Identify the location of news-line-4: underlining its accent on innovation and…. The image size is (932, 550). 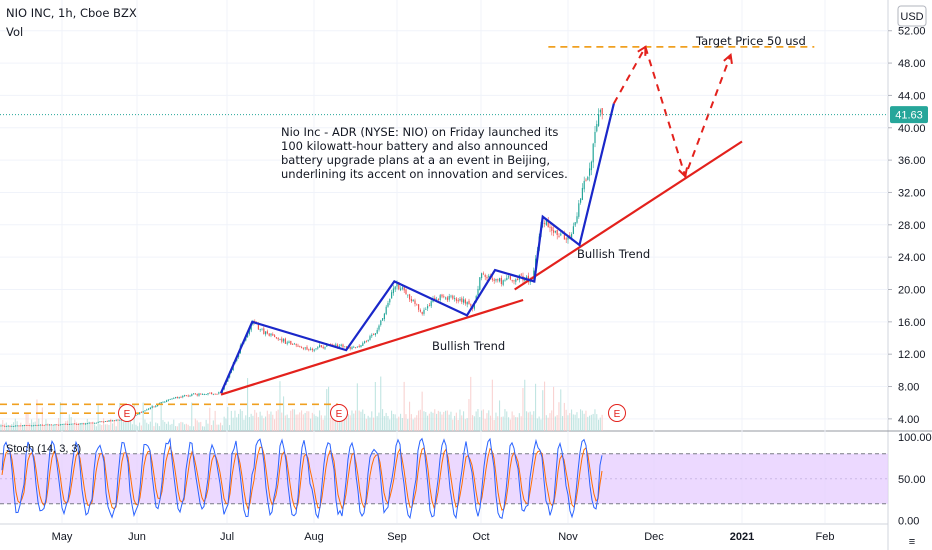
(424, 174).